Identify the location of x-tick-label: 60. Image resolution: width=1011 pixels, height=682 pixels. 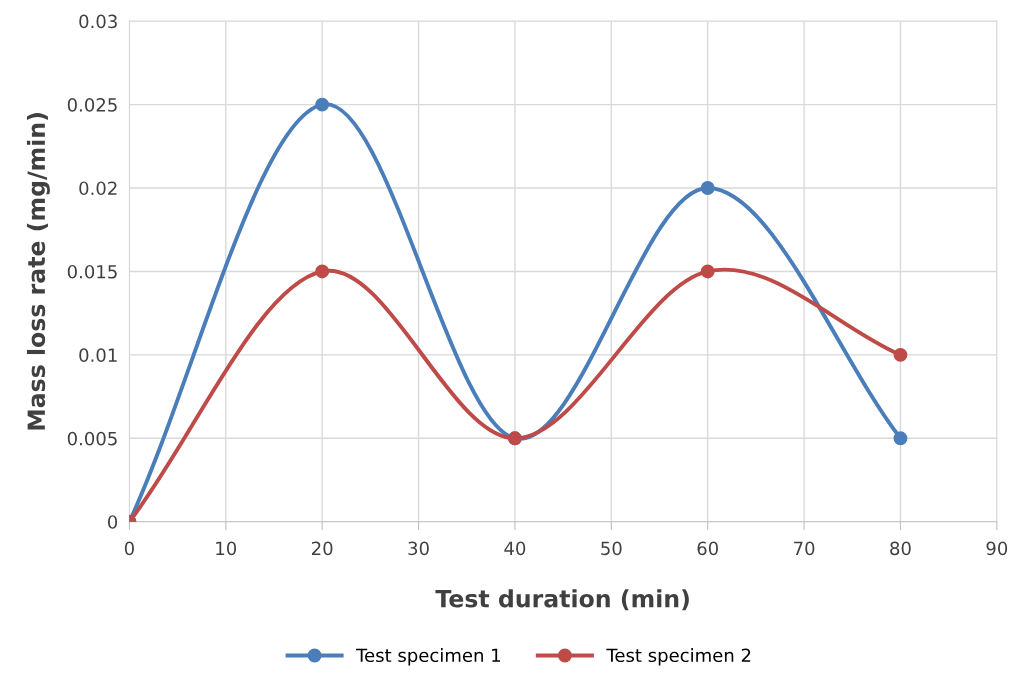
(707, 548).